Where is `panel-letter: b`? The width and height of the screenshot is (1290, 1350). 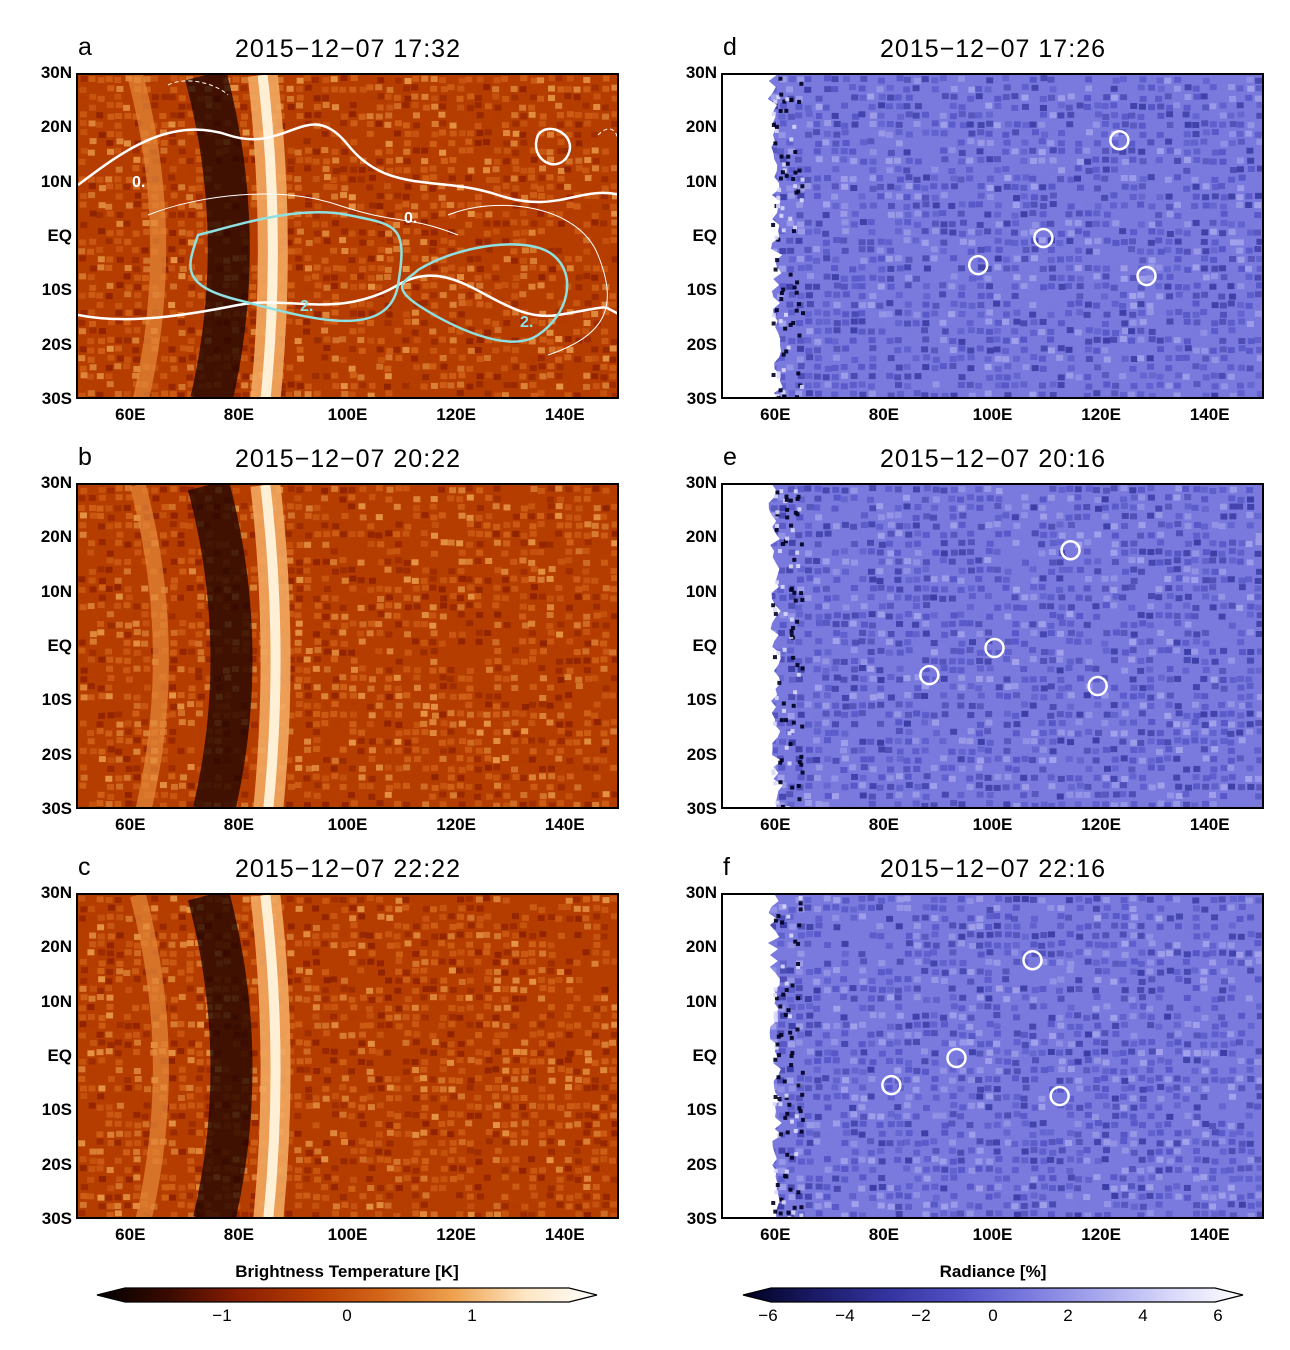 panel-letter: b is located at coordinates (85, 457).